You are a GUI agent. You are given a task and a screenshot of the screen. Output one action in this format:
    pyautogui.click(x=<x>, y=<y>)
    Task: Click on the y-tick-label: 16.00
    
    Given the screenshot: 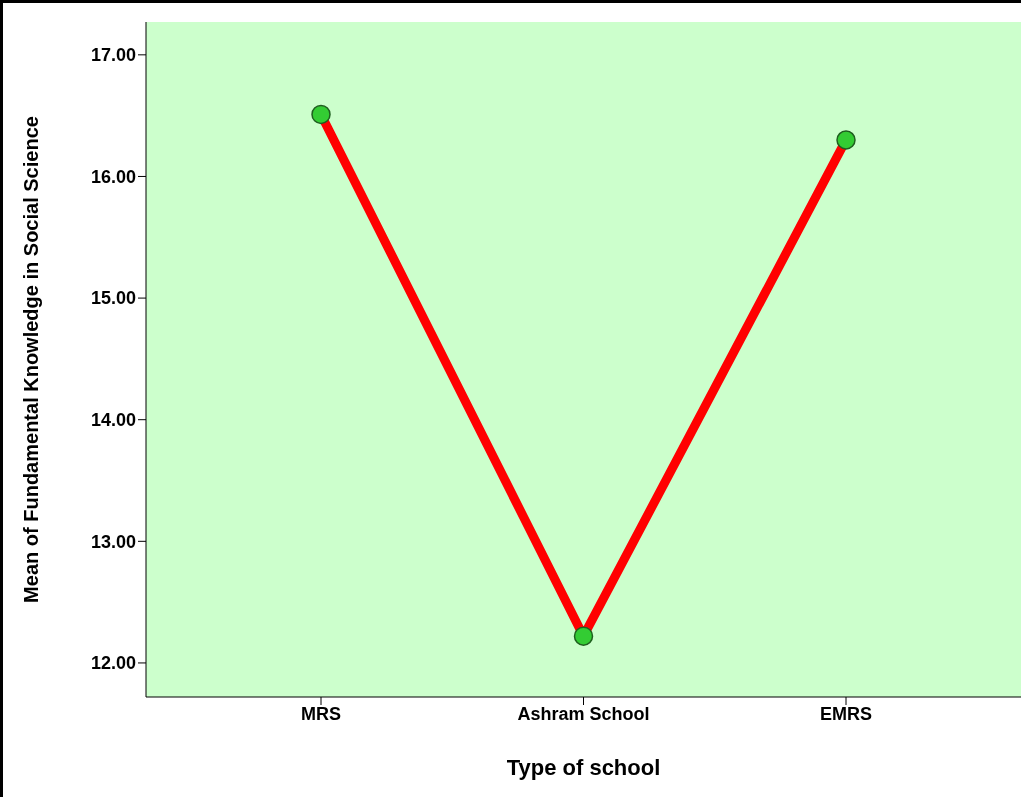 What is the action you would take?
    pyautogui.click(x=113, y=176)
    